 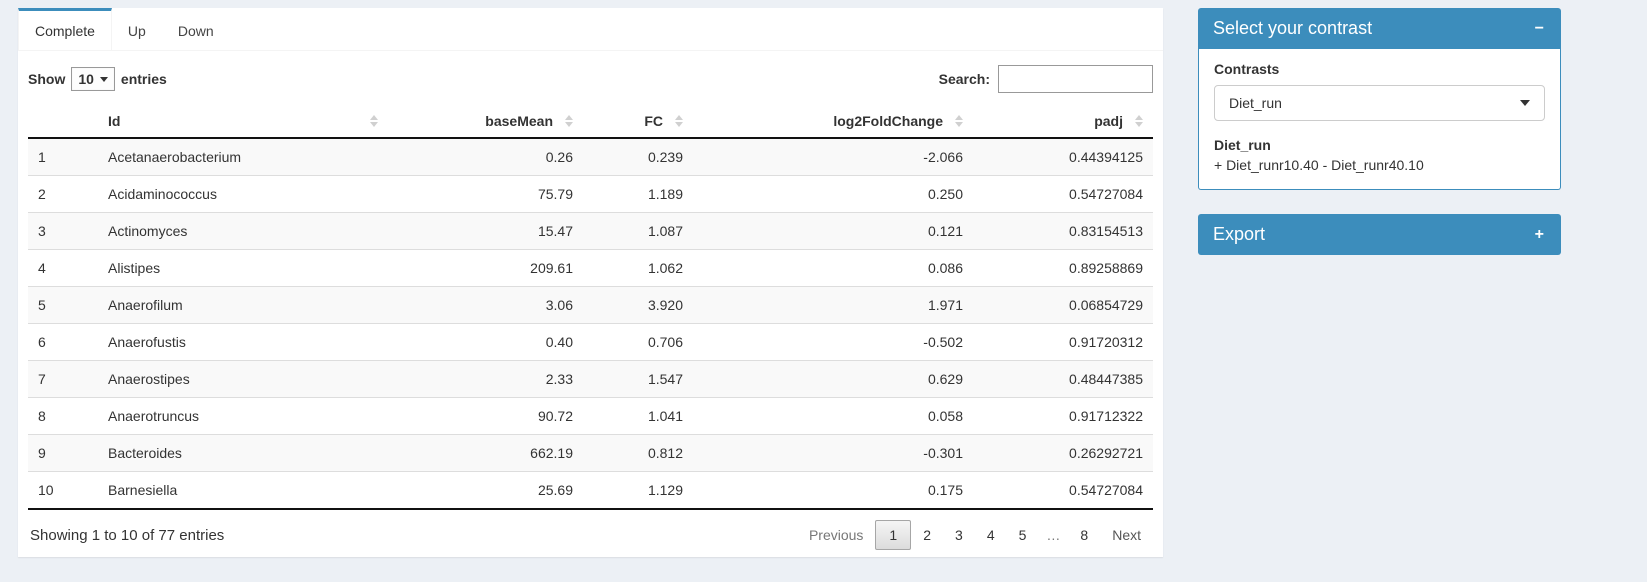 I want to click on table-row: 9 Bacteroides 662.19 0.812 -0.301 0.26292721, so click(x=590, y=453).